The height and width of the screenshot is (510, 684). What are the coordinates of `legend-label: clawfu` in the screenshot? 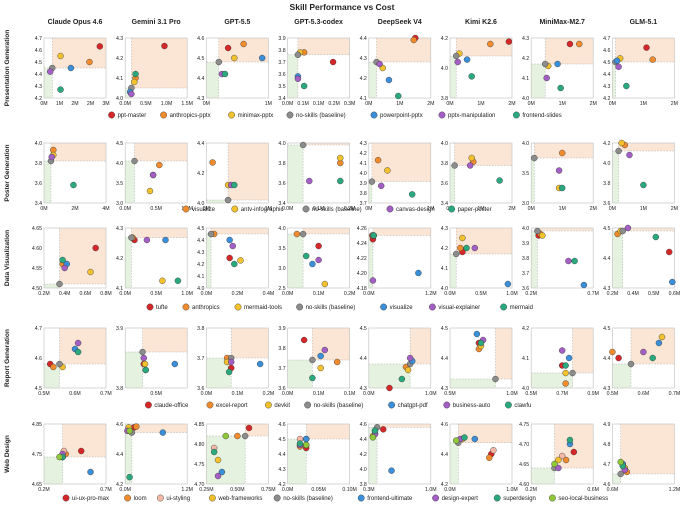 It's located at (522, 406).